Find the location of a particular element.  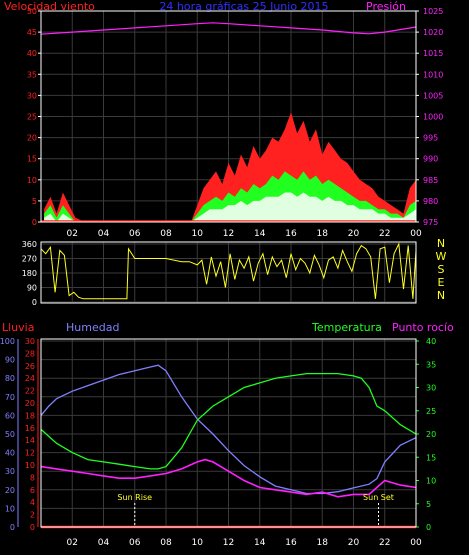

rain-tick-label: 6 is located at coordinates (32, 490).